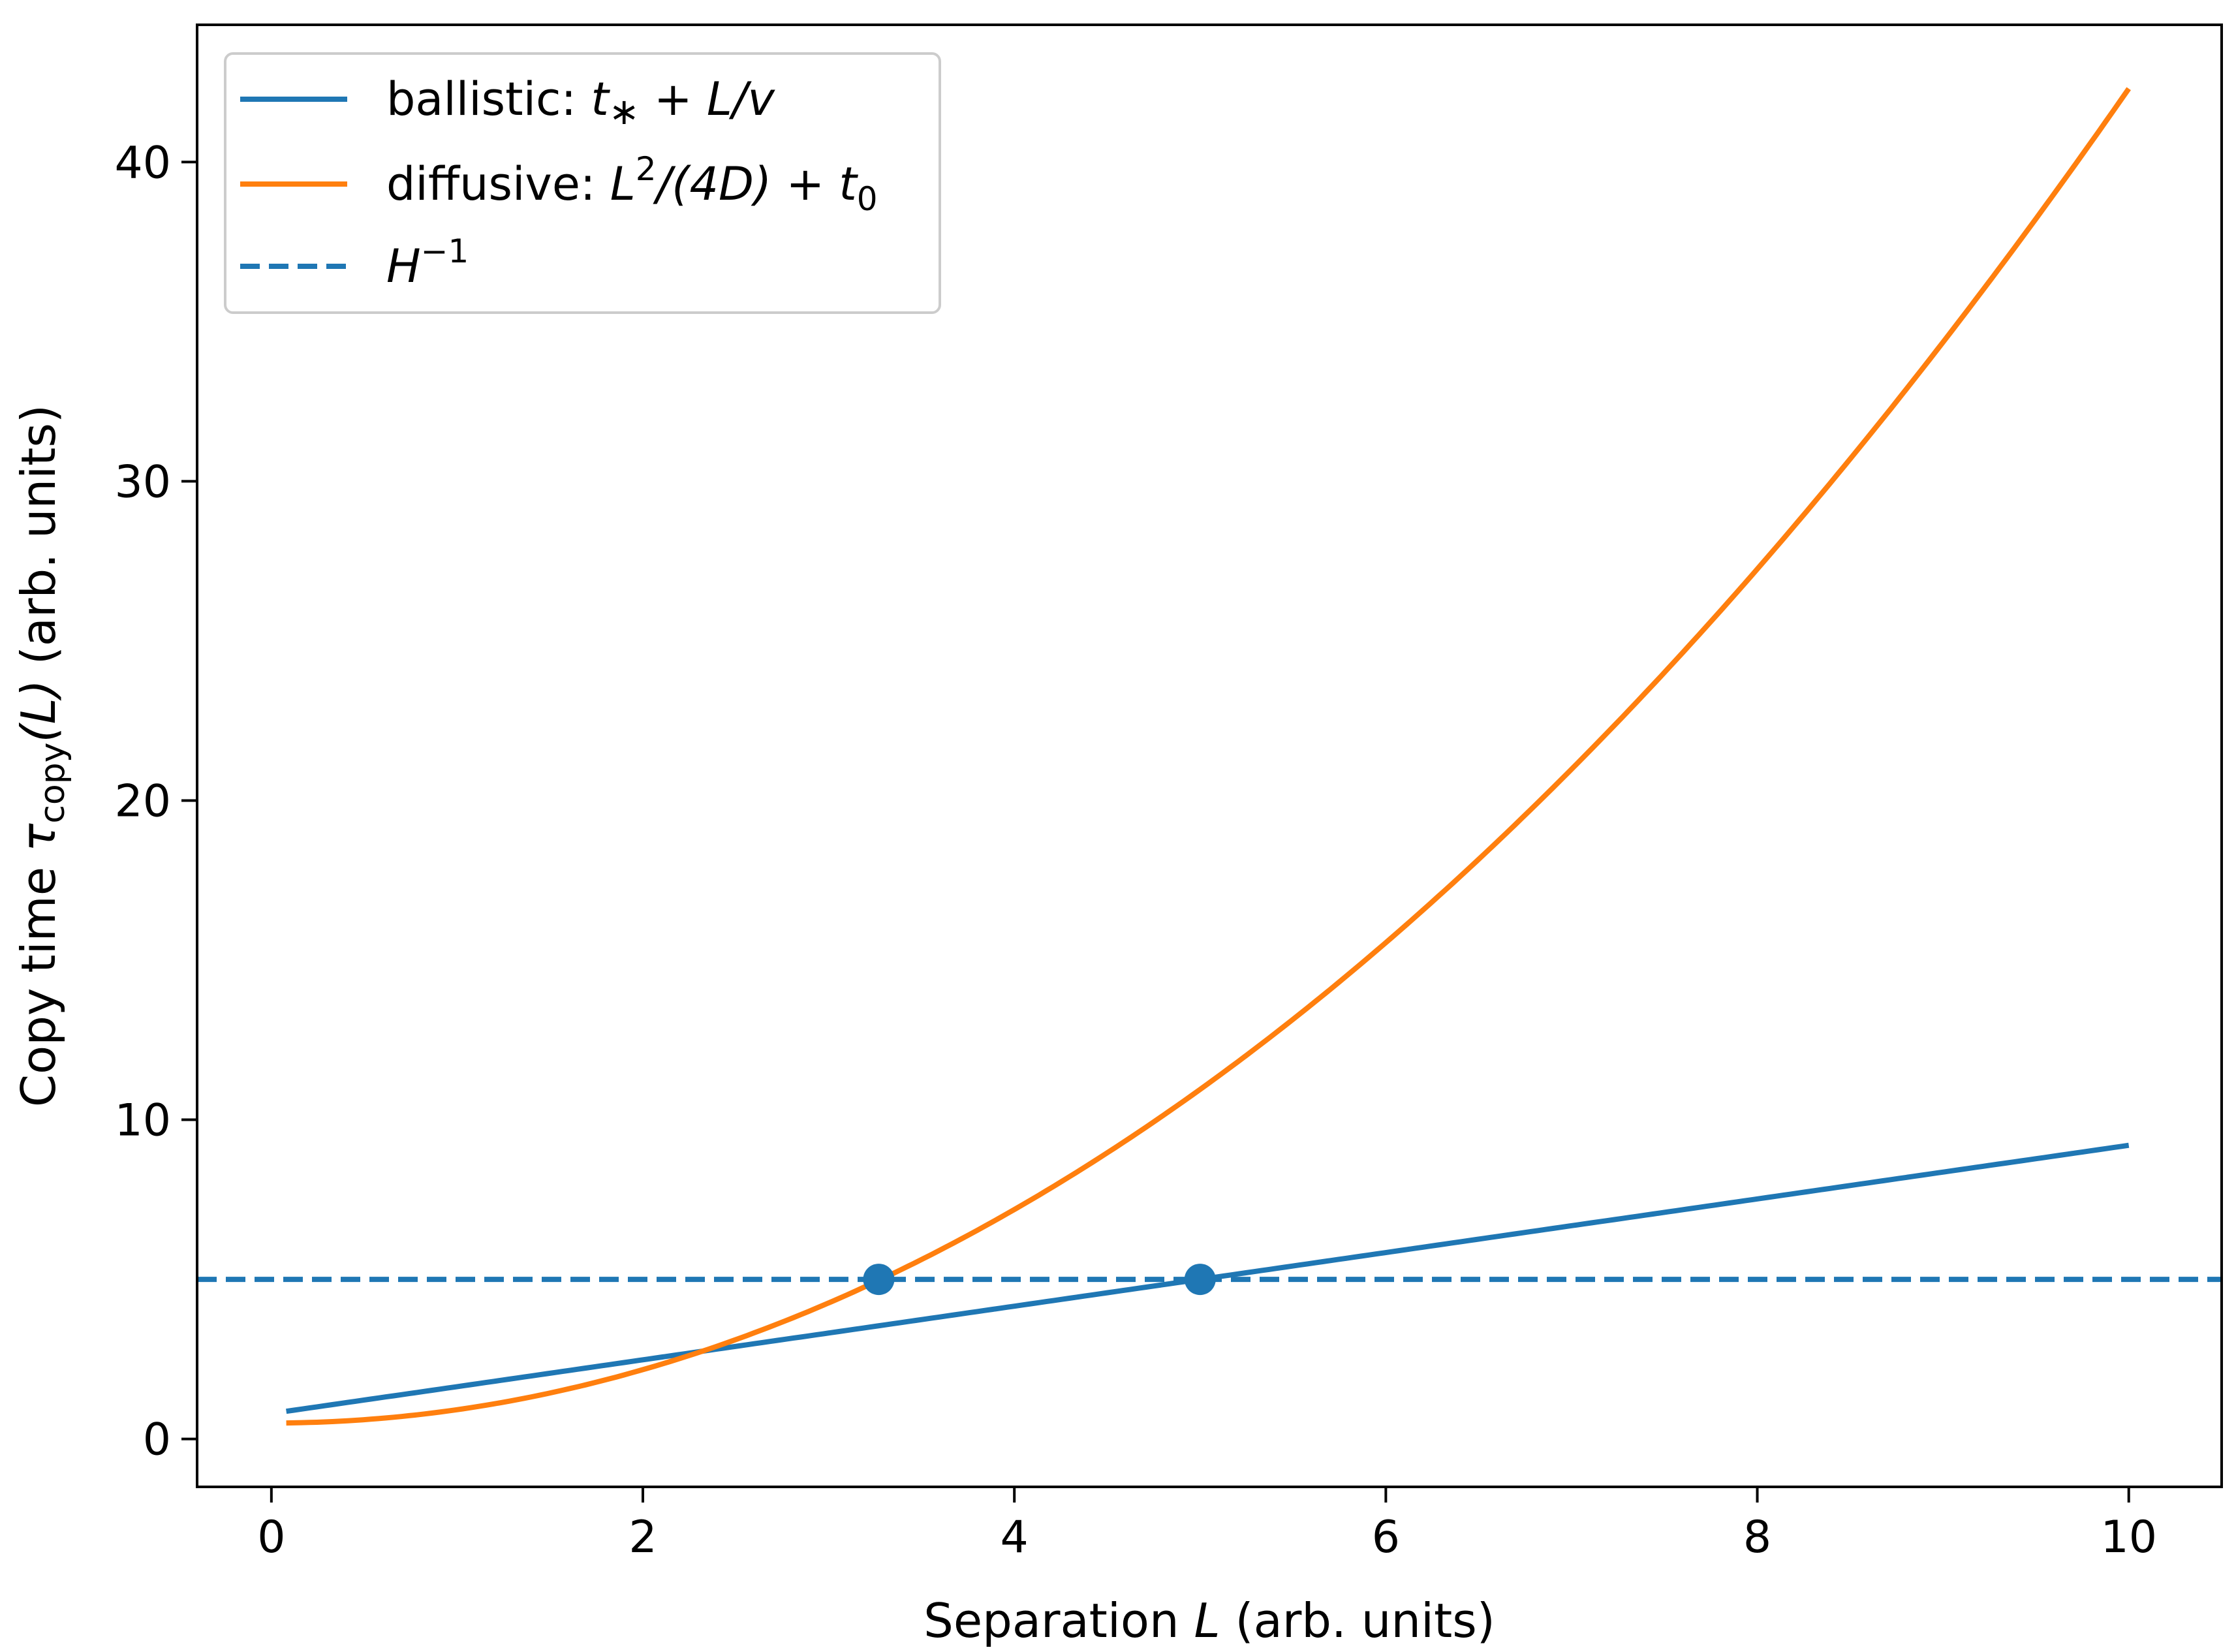  What do you see at coordinates (41, 756) in the screenshot?
I see `y-axis-label: Copy time τcopy(L) (arb. units)` at bounding box center [41, 756].